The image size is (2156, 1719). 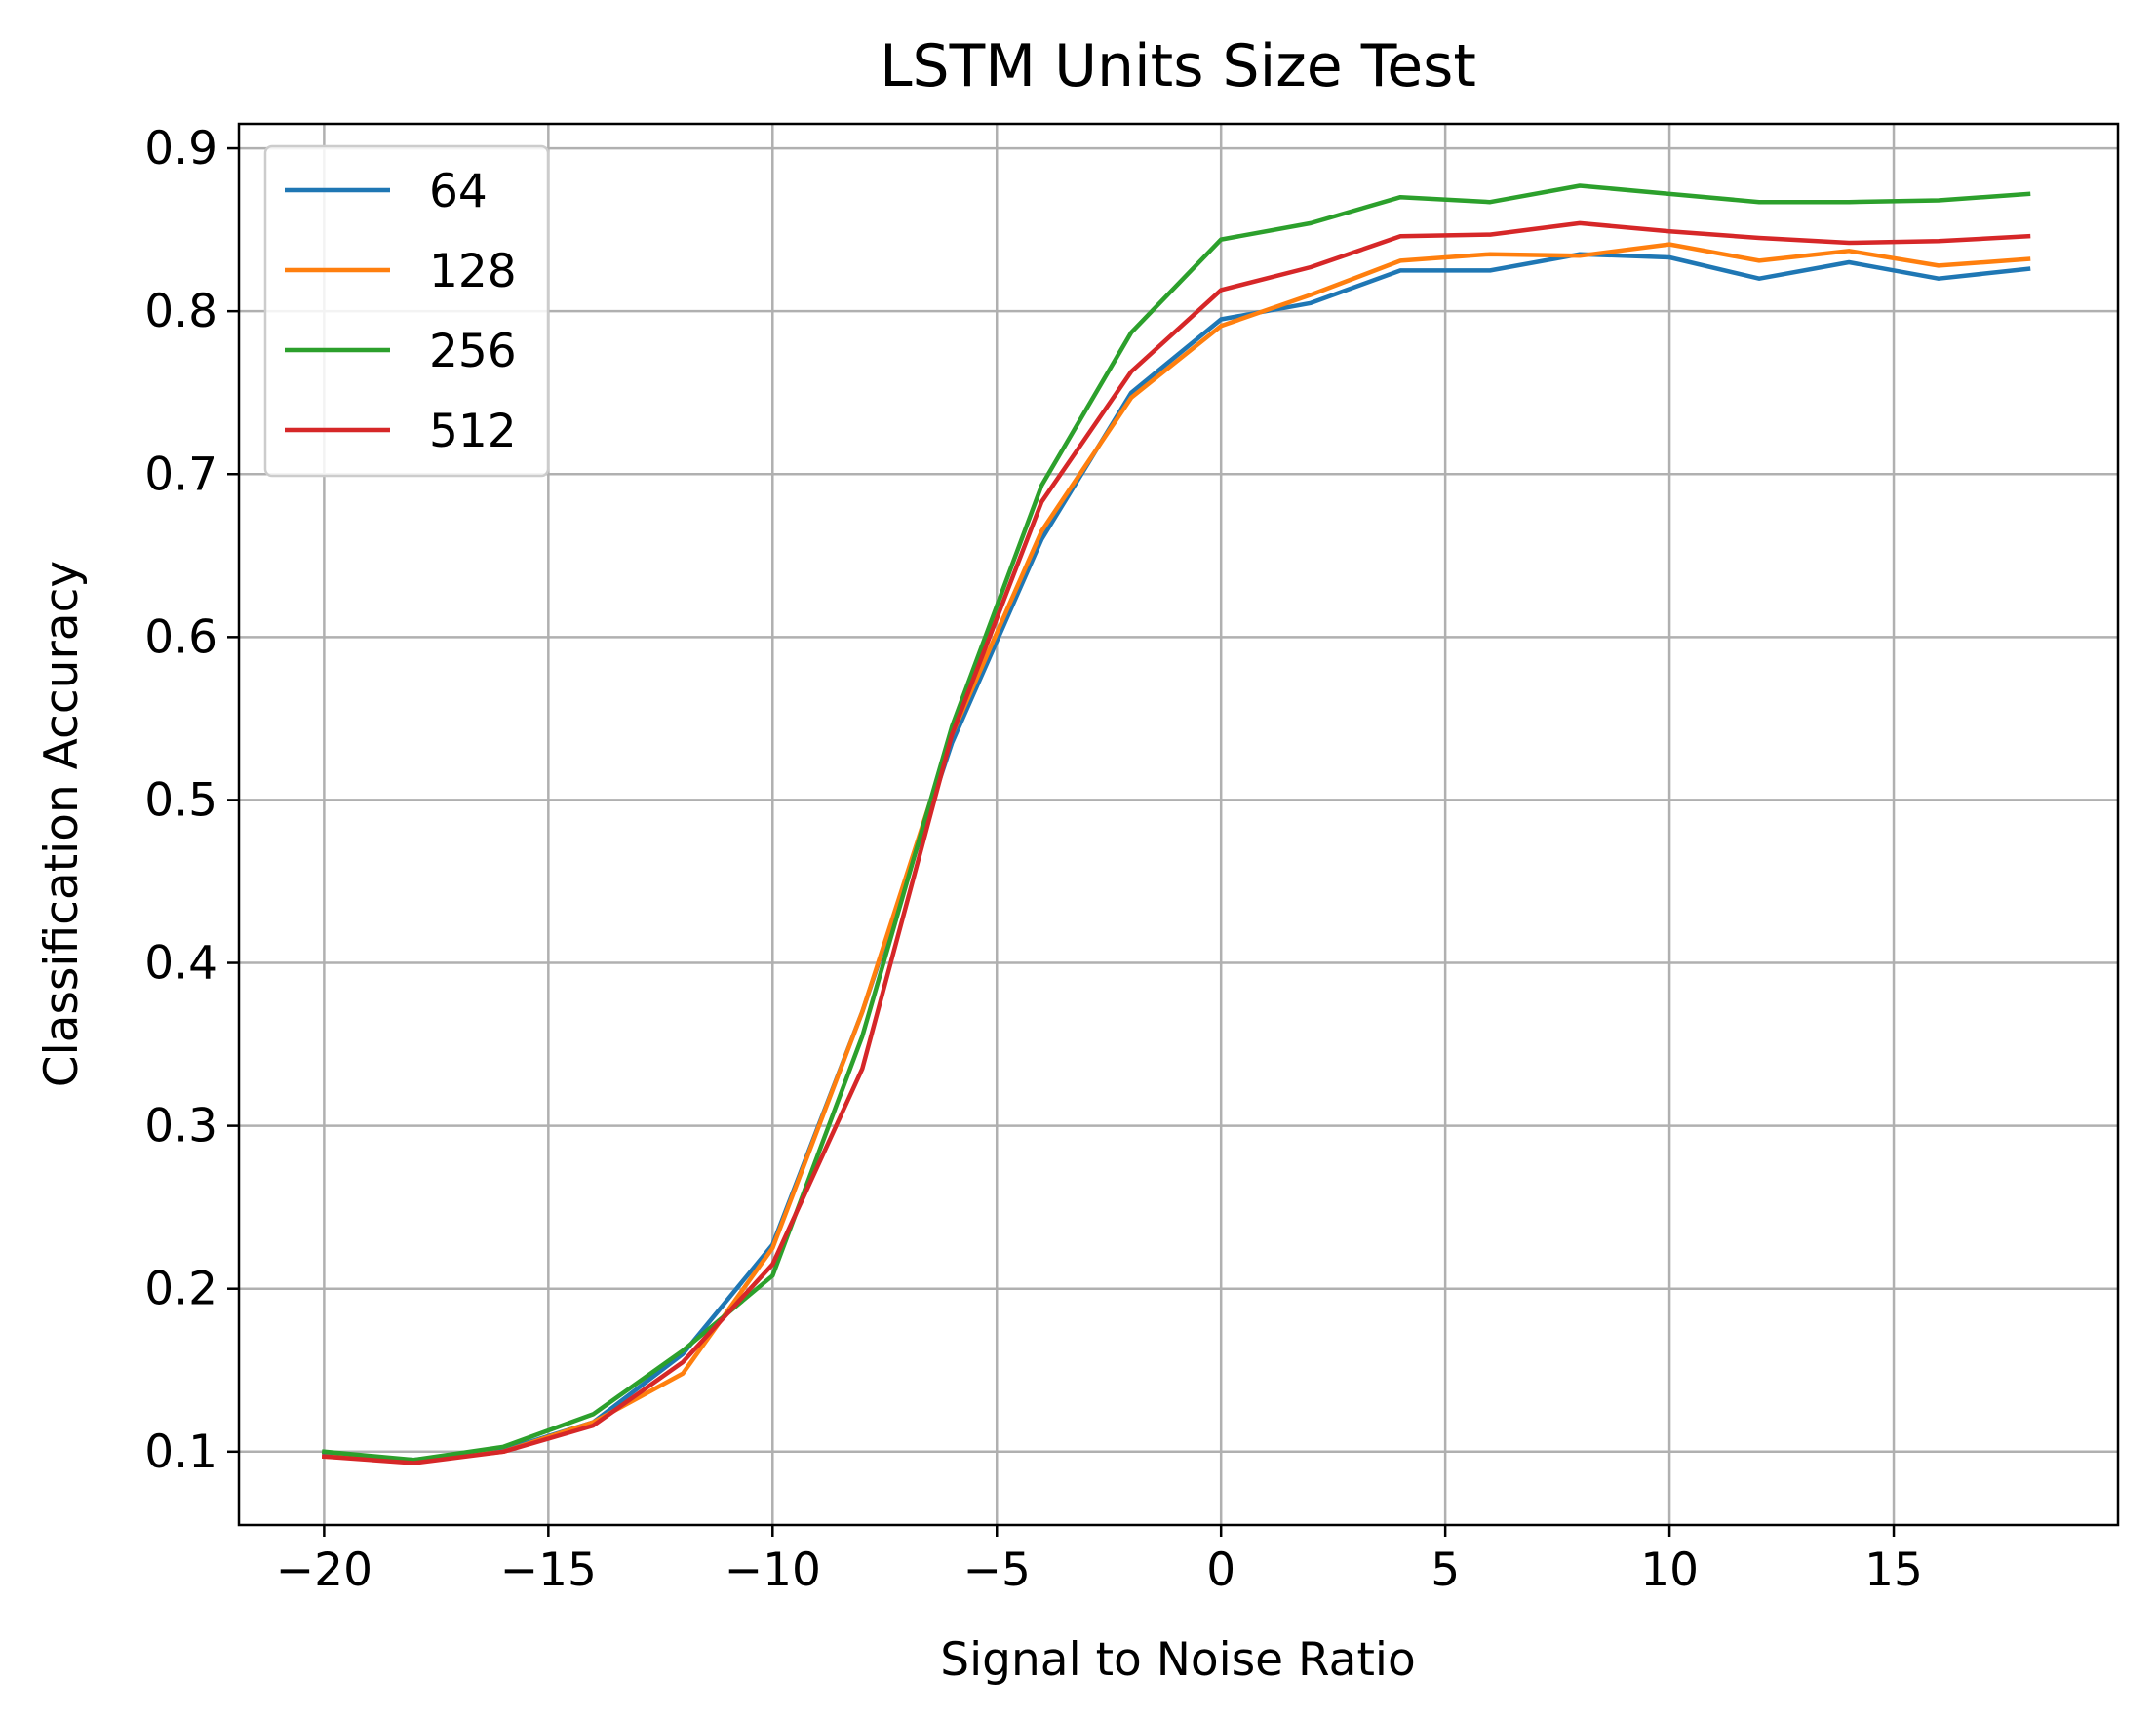 What do you see at coordinates (548, 1570) in the screenshot?
I see `x-tick-label: −15` at bounding box center [548, 1570].